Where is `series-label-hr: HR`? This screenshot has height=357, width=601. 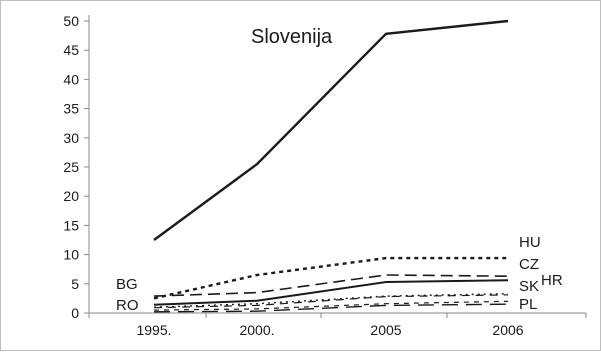
series-label-hr: HR is located at coordinates (552, 280).